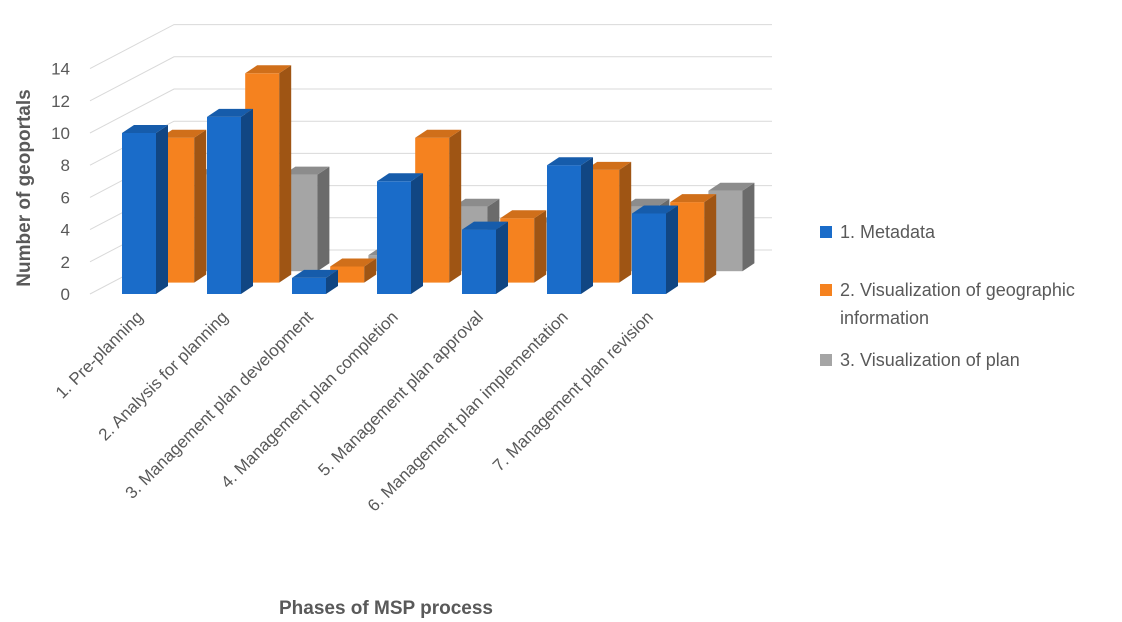  I want to click on legend-item-metadata: 1. Metadata, so click(970, 232).